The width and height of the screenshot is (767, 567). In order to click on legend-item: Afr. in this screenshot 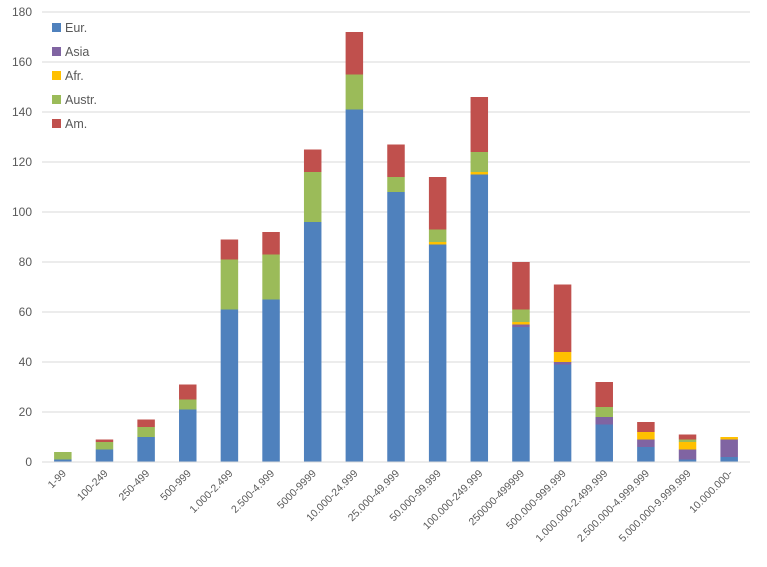, I will do `click(68, 76)`.